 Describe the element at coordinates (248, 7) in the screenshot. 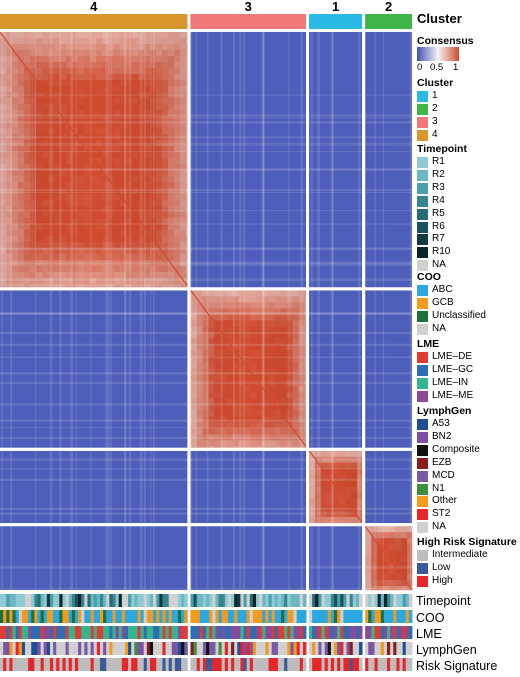

I see `cluster-label-3: 3` at that location.